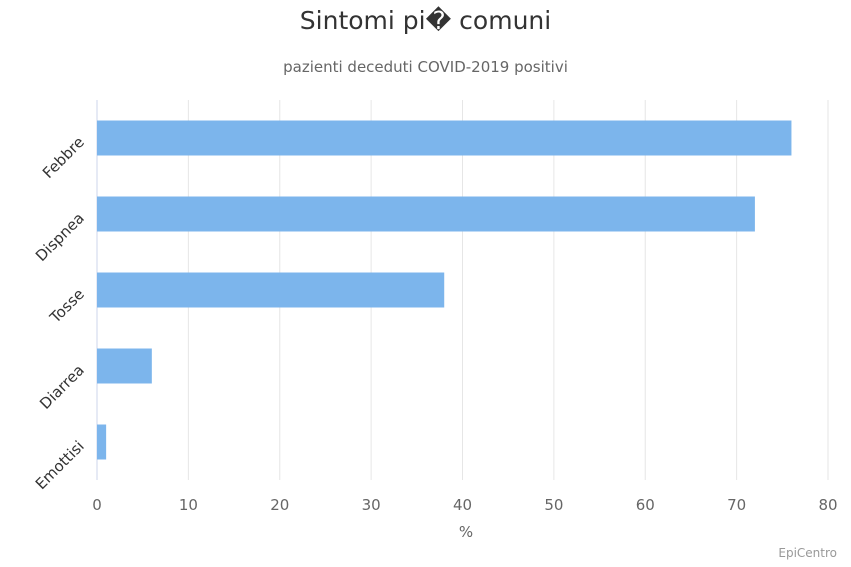 This screenshot has width=851, height=567. Describe the element at coordinates (807, 553) in the screenshot. I see `credit-link: EpiCentro` at that location.